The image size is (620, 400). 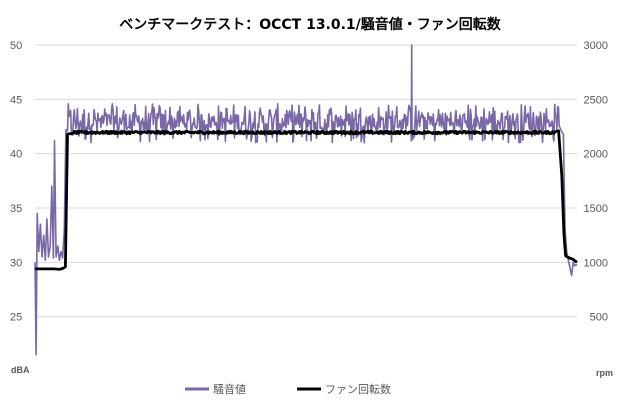 I want to click on right-axis-ticks: 3000 2500 2000 1500 1000 500, so click(x=596, y=182).